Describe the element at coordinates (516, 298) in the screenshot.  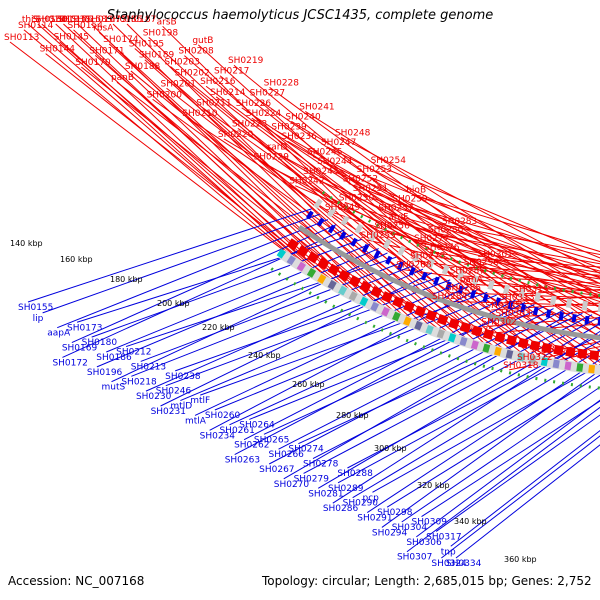
I see `forward-gene-label: SH0313` at that location.